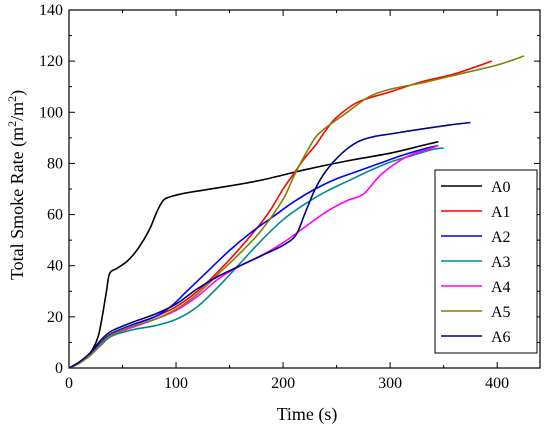 This screenshot has height=435, width=550. What do you see at coordinates (69, 383) in the screenshot?
I see `x-tick-label: 0` at bounding box center [69, 383].